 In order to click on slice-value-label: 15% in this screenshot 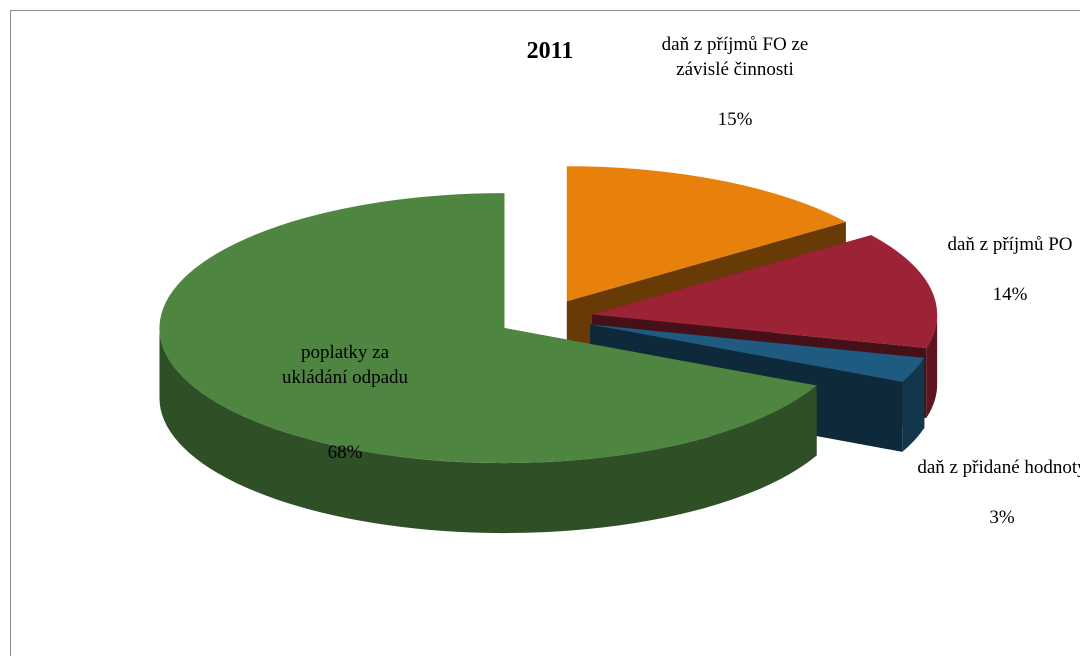, I will do `click(735, 119)`.